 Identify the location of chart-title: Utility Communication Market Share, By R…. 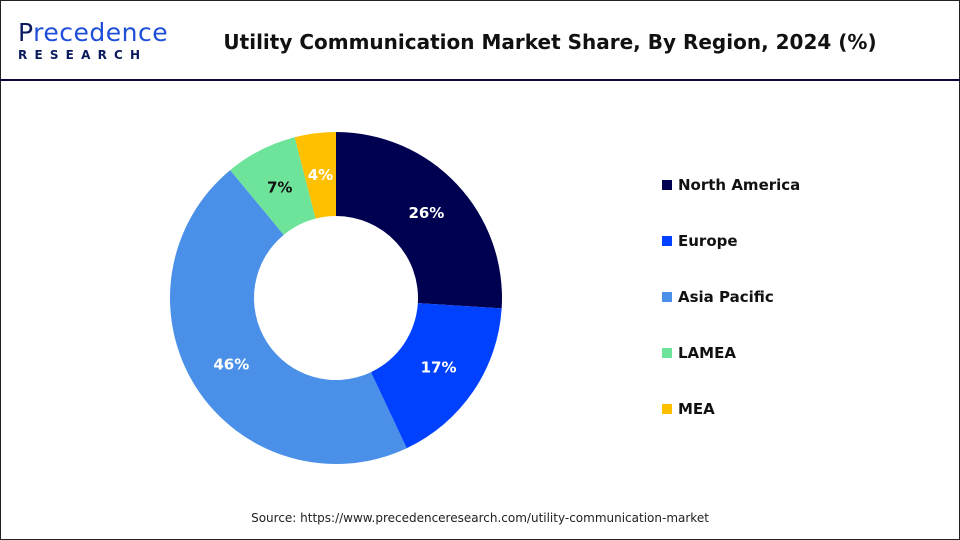
(550, 42).